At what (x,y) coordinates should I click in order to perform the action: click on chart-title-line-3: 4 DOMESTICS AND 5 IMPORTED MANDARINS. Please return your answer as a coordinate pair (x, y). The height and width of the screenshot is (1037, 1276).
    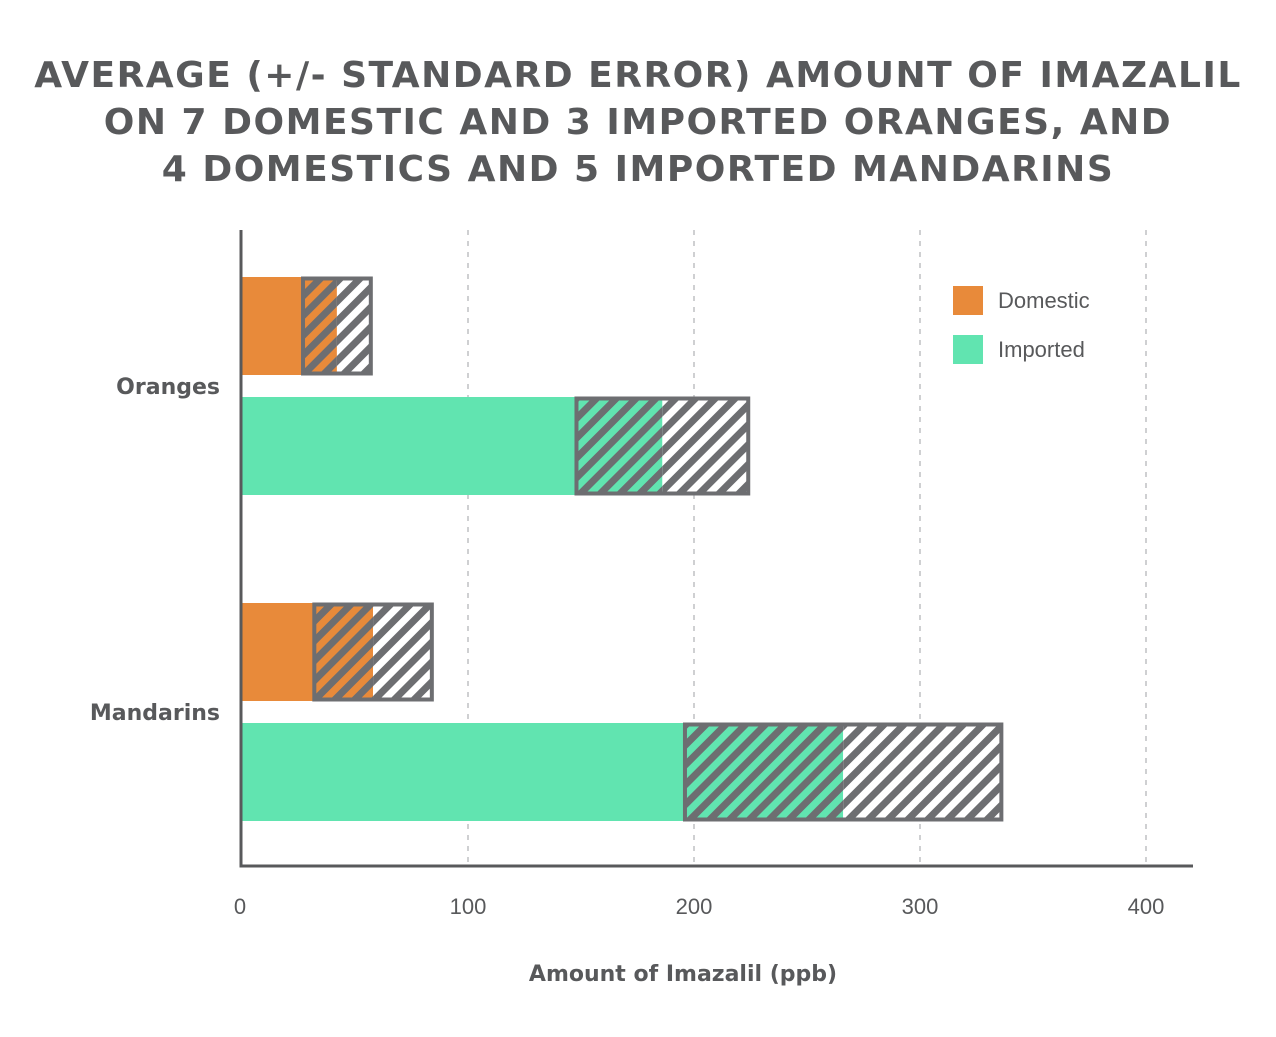
    Looking at the image, I should click on (638, 169).